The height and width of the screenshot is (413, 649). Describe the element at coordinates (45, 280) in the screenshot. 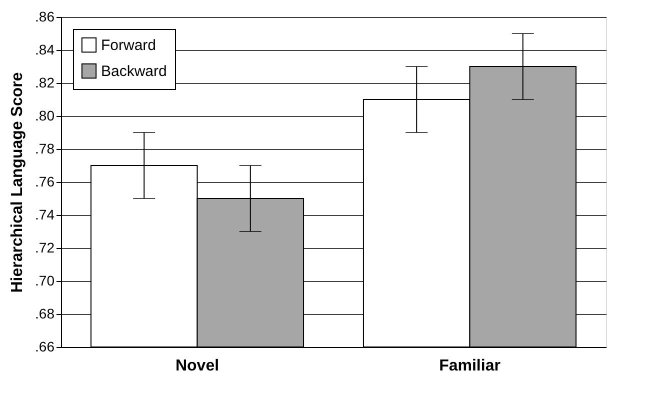

I see `y-tick-label: .70` at that location.